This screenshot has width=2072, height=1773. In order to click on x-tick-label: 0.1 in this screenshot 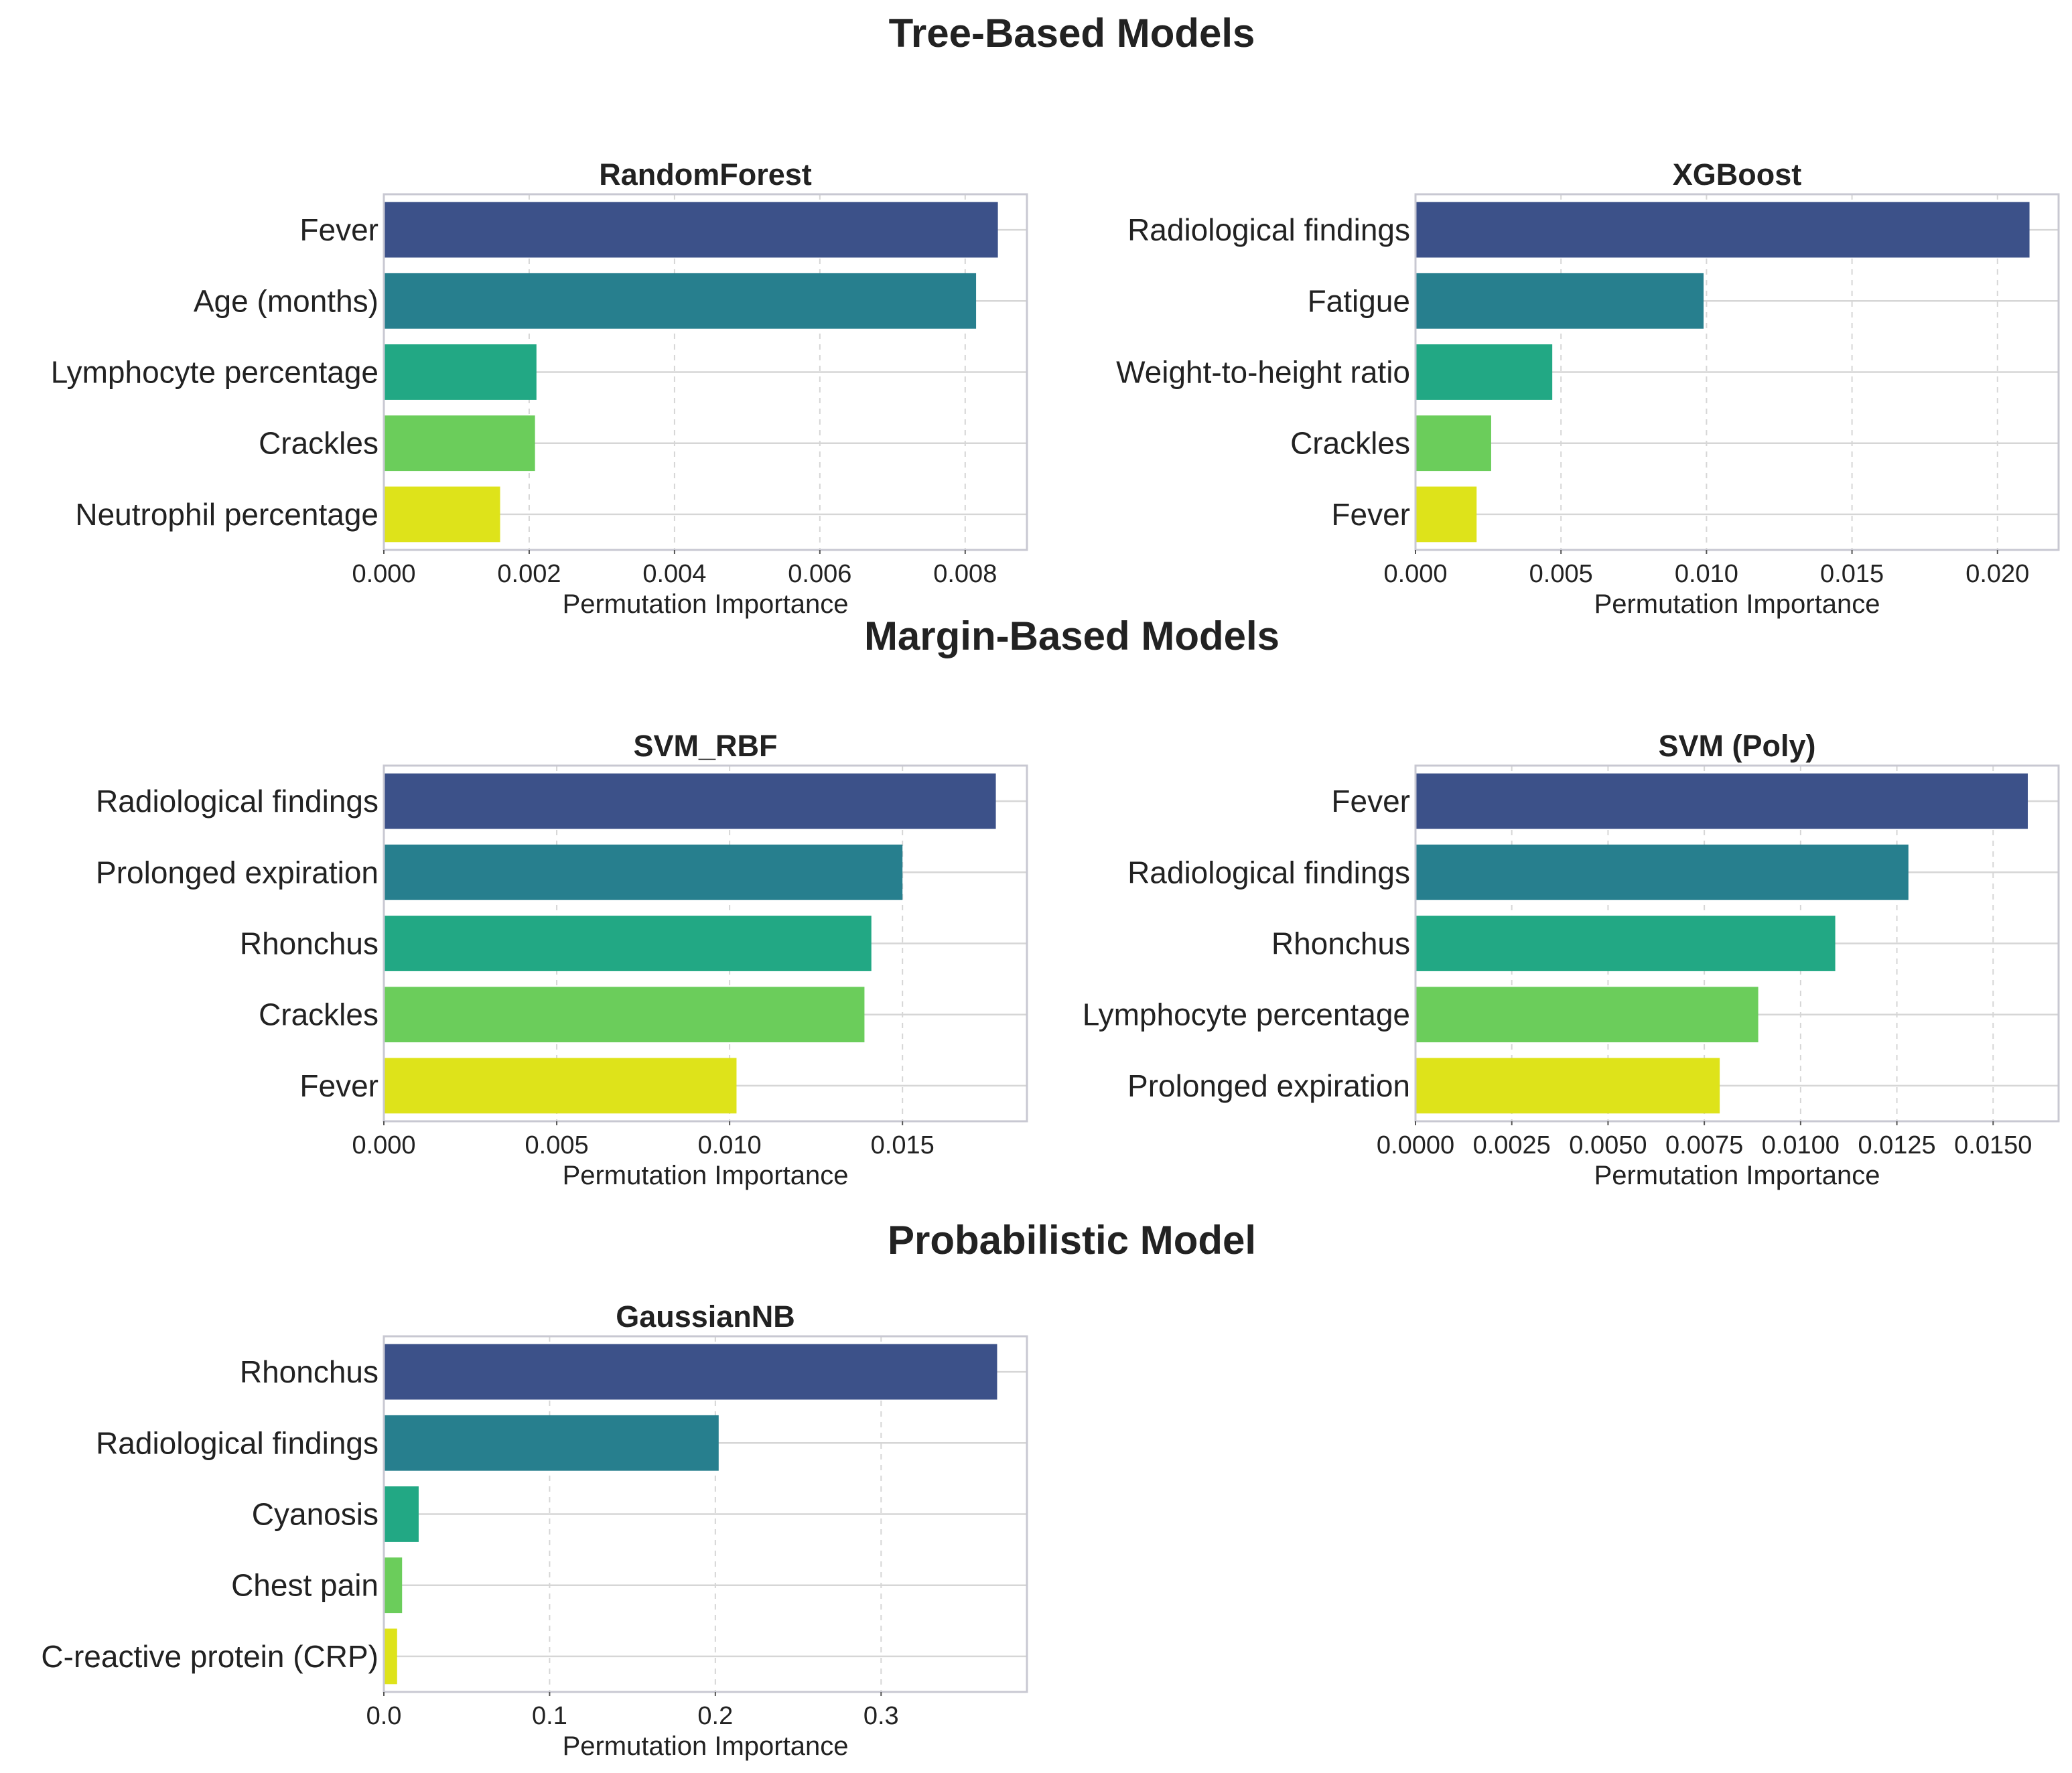, I will do `click(549, 1716)`.